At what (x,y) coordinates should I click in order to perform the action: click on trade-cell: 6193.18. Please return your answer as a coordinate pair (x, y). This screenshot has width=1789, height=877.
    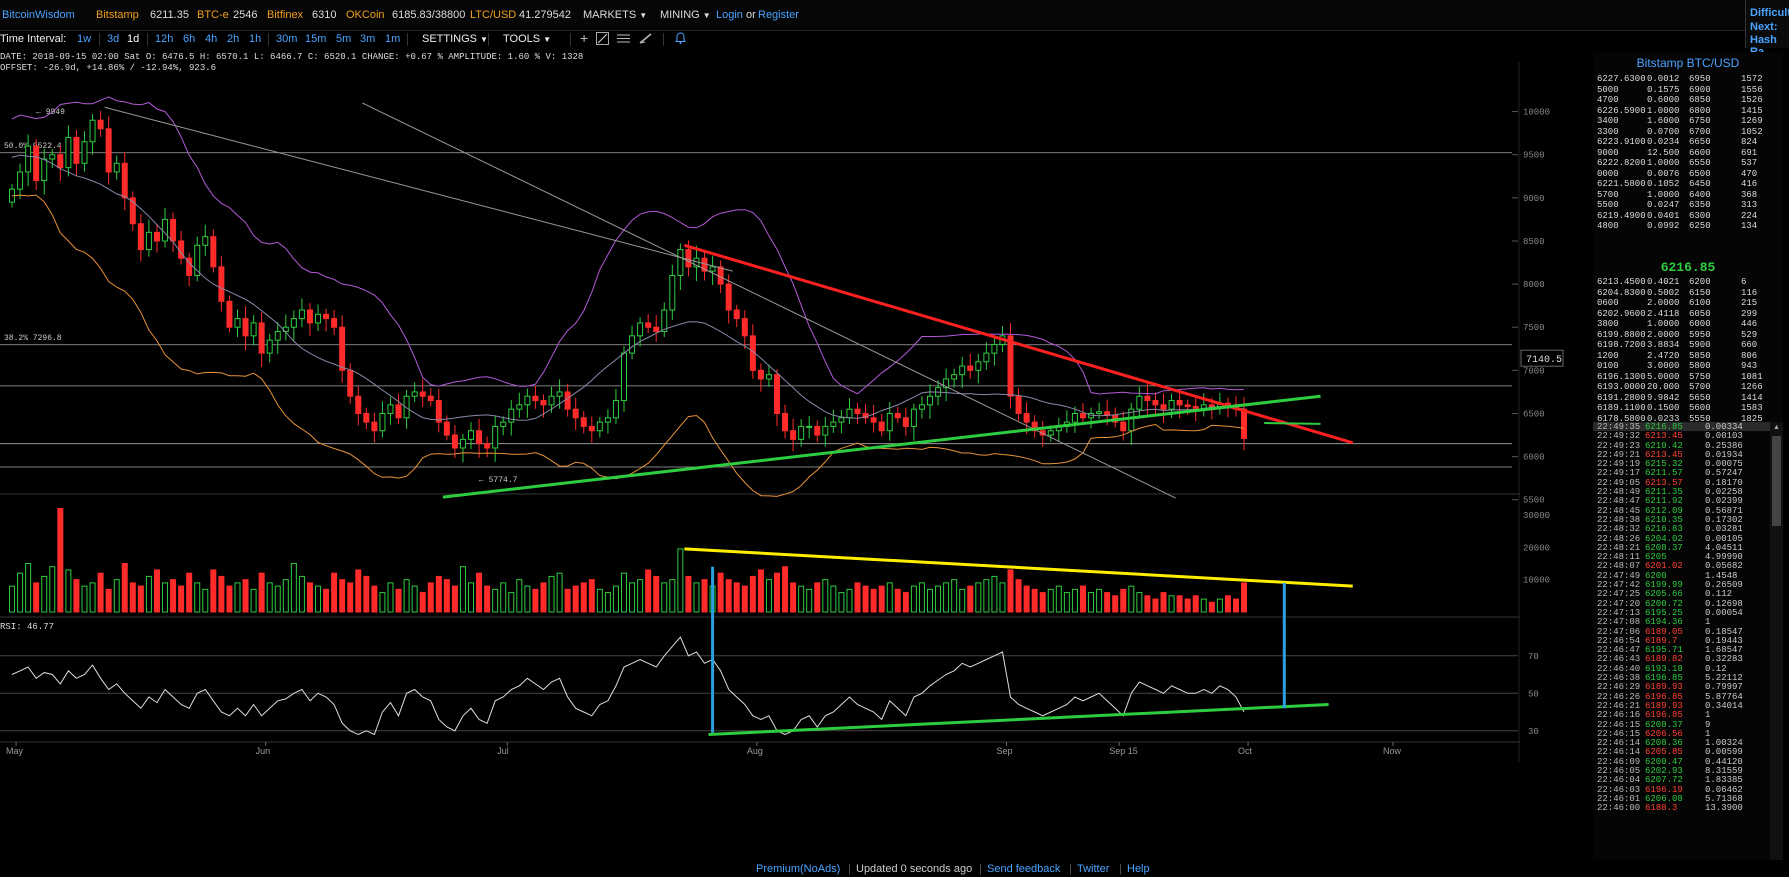
    Looking at the image, I should click on (1664, 668).